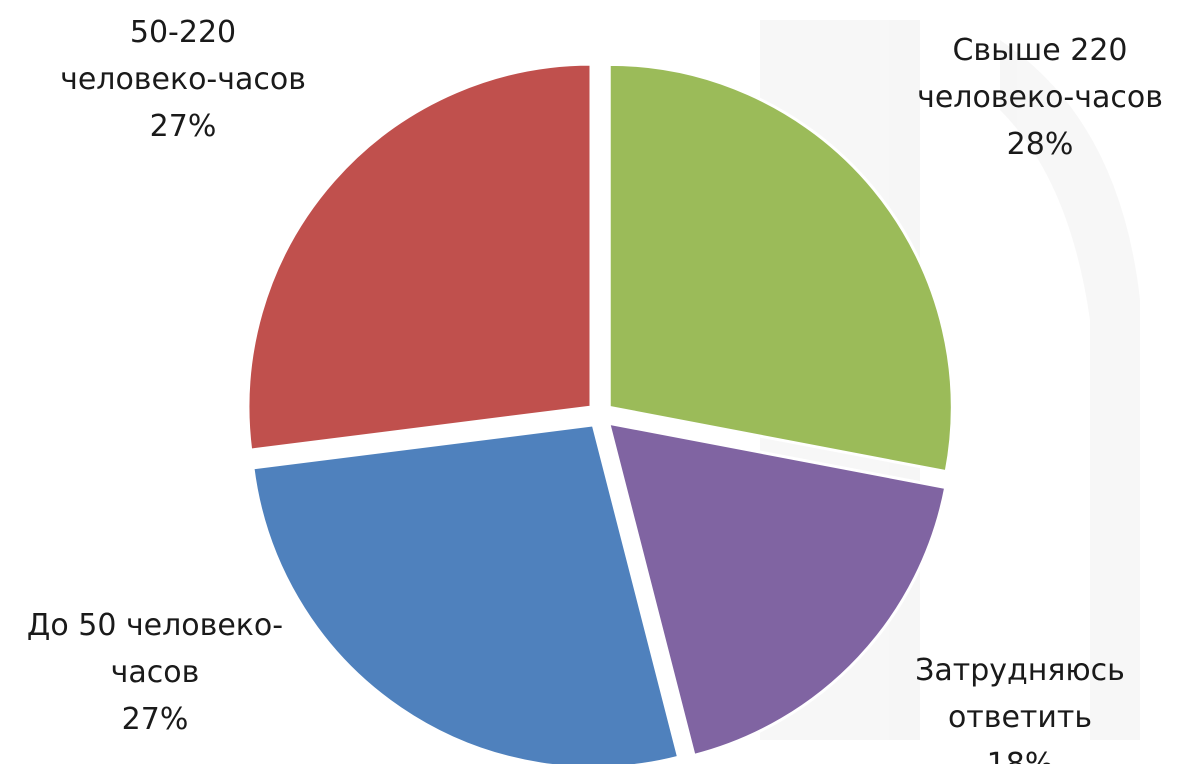 The width and height of the screenshot is (1184, 764). What do you see at coordinates (183, 32) in the screenshot?
I see `slice-name-line: 50-220` at bounding box center [183, 32].